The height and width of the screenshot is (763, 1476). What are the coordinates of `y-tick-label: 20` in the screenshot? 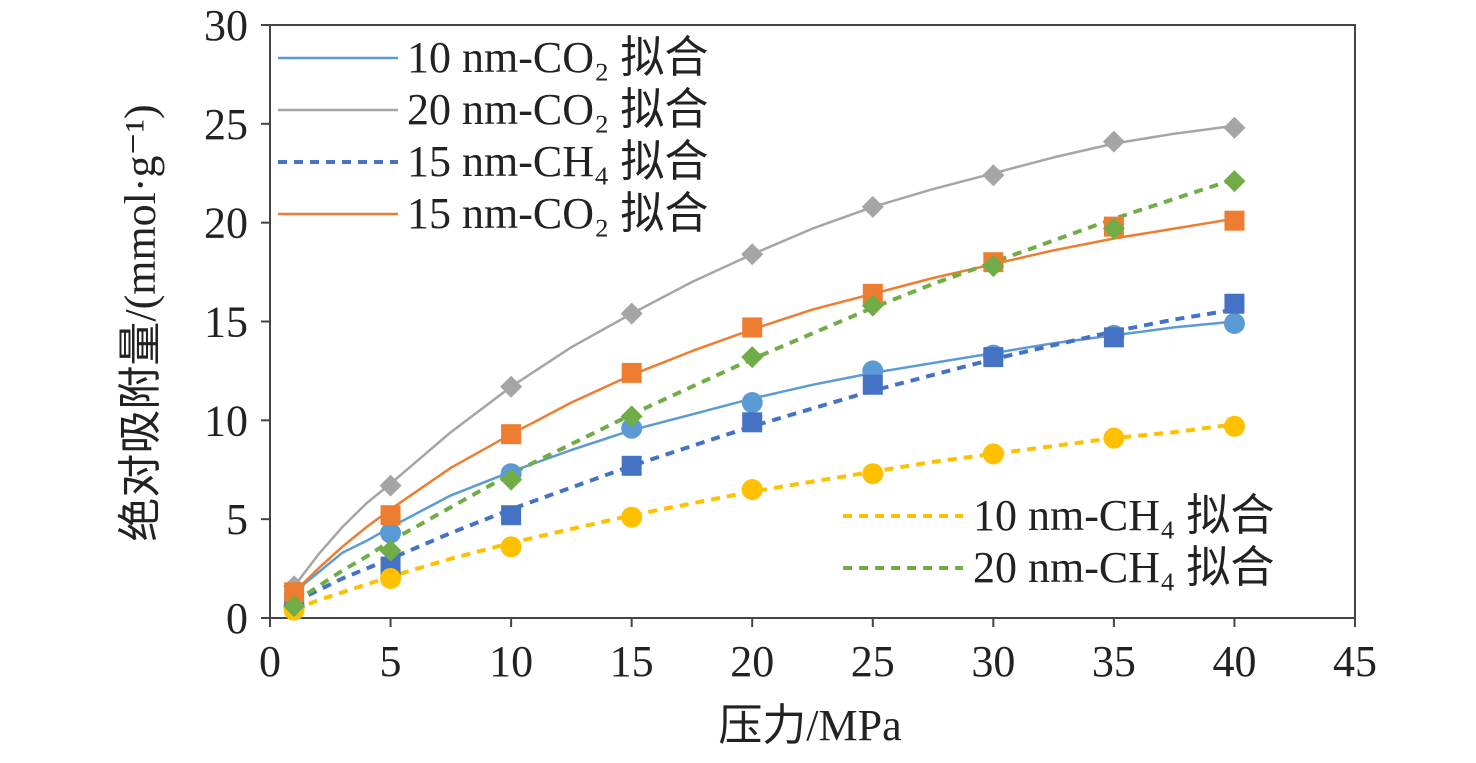 It's located at (226, 223).